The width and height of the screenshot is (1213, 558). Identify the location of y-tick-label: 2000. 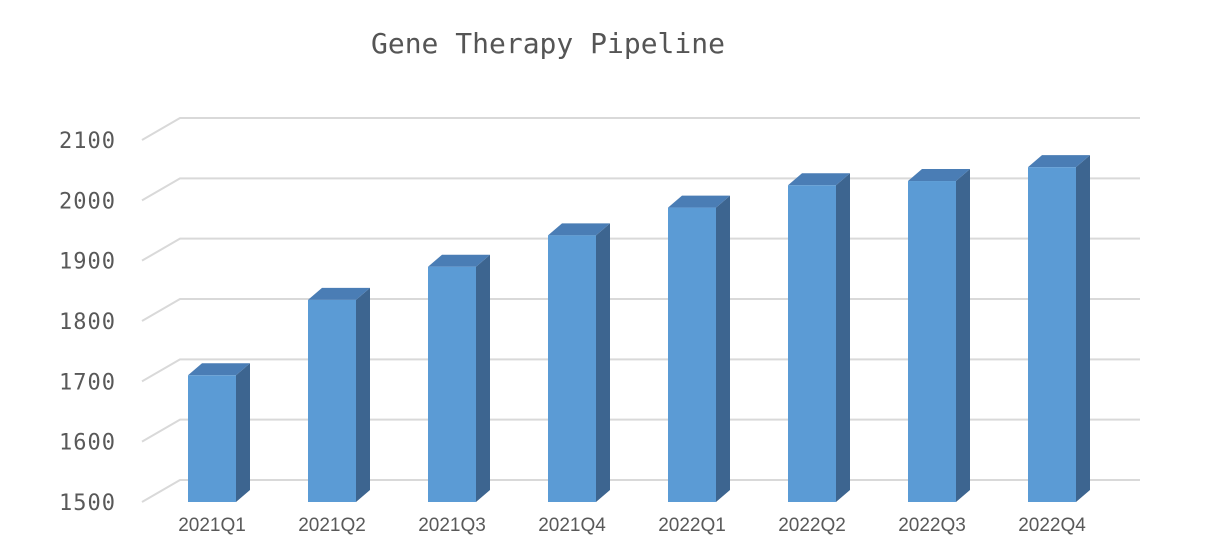
(87, 201).